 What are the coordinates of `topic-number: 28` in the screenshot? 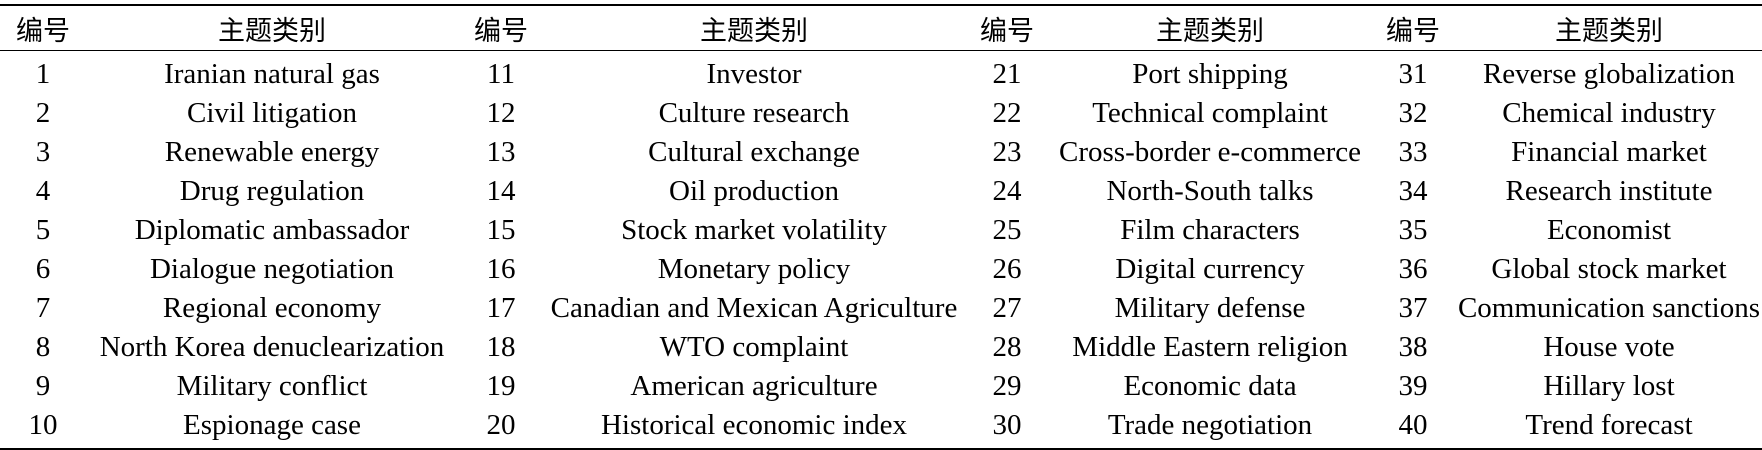 It's located at (1007, 347).